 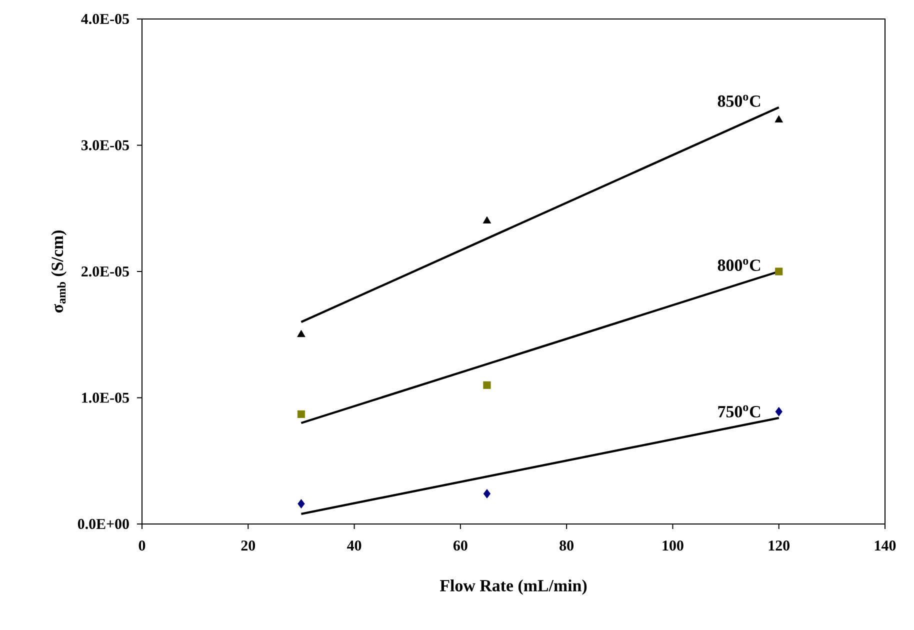 What do you see at coordinates (105, 271) in the screenshot?
I see `y-tick-label: 2.0E-05` at bounding box center [105, 271].